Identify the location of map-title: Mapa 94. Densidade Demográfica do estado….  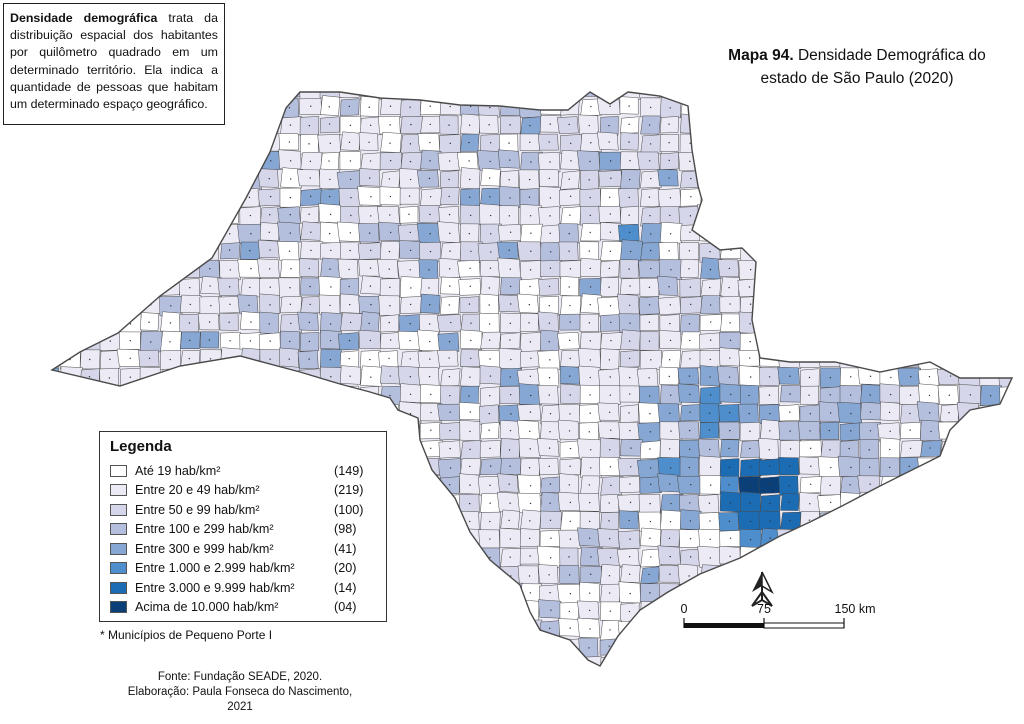
(857, 67).